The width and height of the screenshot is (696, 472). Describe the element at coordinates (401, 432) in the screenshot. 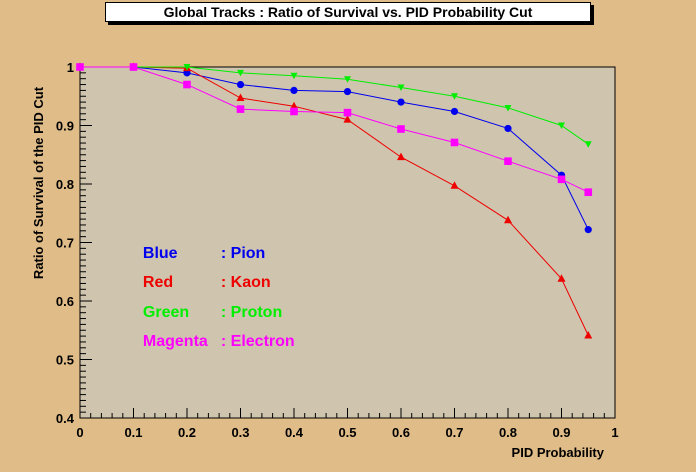

I see `x-tick-label: 0.6` at that location.